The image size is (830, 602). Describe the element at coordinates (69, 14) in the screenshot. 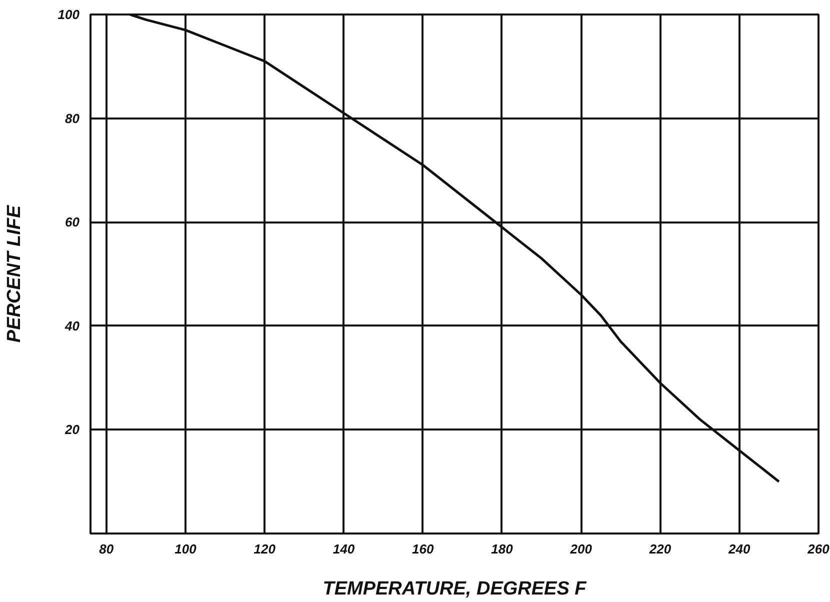

I see `y-tick-label: 100` at that location.